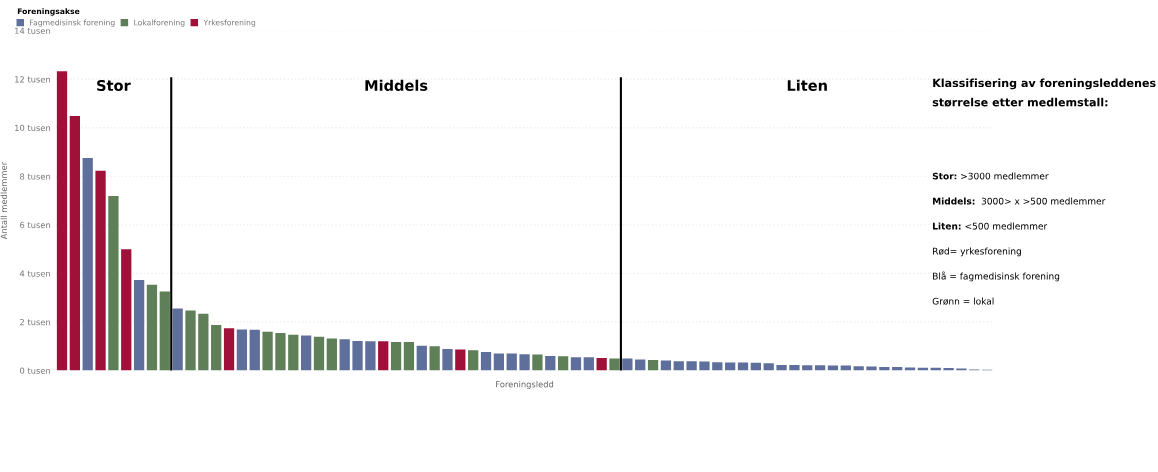 The image size is (1158, 472). I want to click on y-axis-title: Antall medlemmer, so click(3, 200).